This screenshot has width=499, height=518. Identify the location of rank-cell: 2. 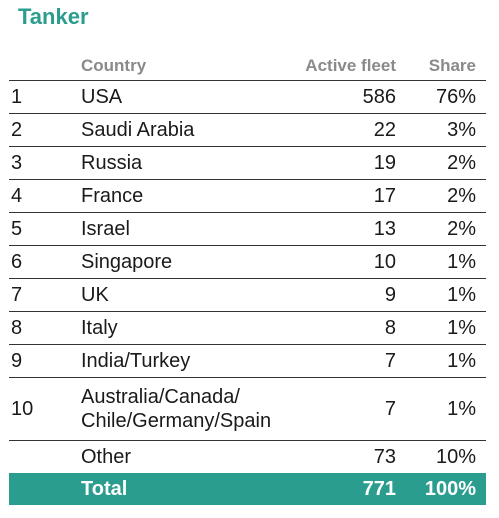
(45, 130).